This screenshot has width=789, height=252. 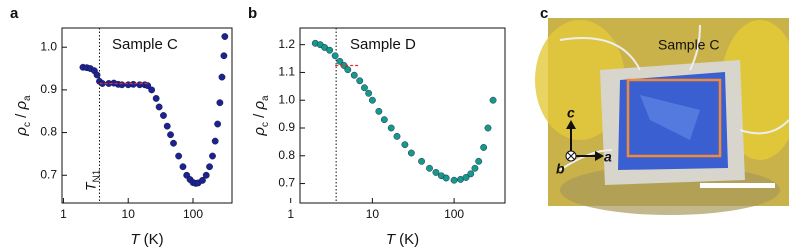 I want to click on sample-label: Sample D, so click(x=383, y=44).